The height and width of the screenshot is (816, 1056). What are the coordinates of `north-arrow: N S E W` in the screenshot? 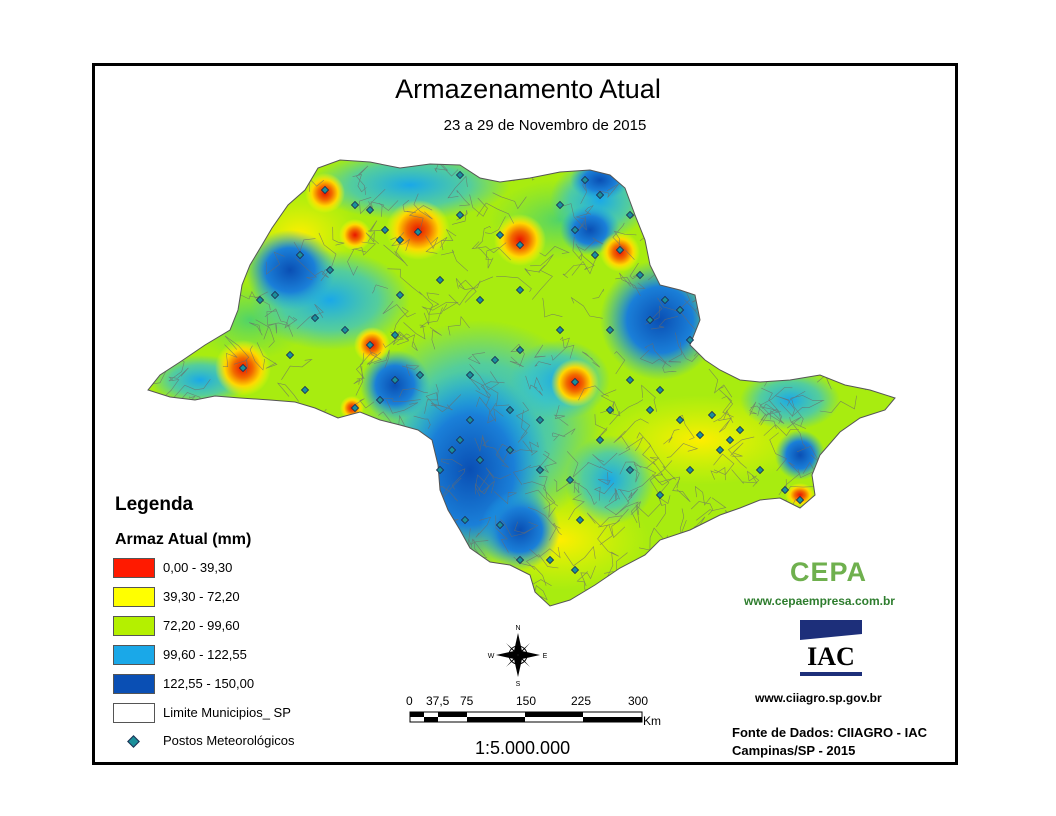 It's located at (518, 656).